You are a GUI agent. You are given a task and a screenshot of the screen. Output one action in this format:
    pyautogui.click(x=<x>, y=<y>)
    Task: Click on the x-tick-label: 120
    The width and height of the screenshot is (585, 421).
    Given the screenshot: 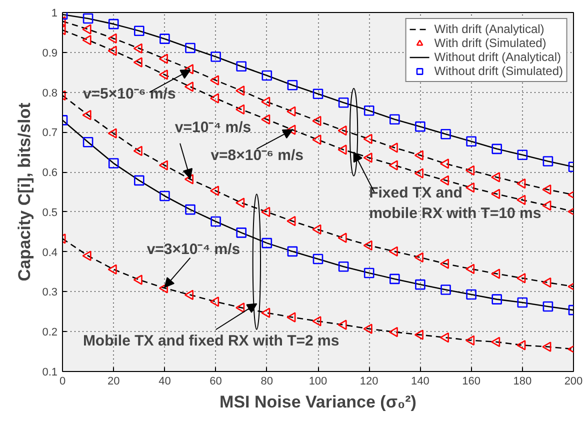 What is the action you would take?
    pyautogui.click(x=369, y=382)
    